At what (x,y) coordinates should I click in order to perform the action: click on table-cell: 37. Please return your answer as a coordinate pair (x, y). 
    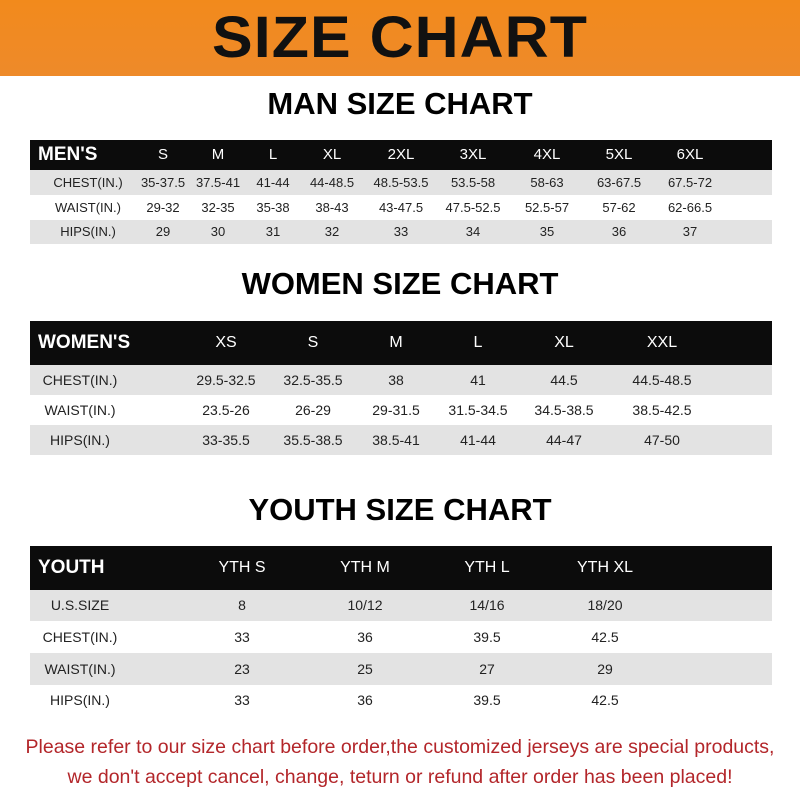
    Looking at the image, I should click on (690, 231).